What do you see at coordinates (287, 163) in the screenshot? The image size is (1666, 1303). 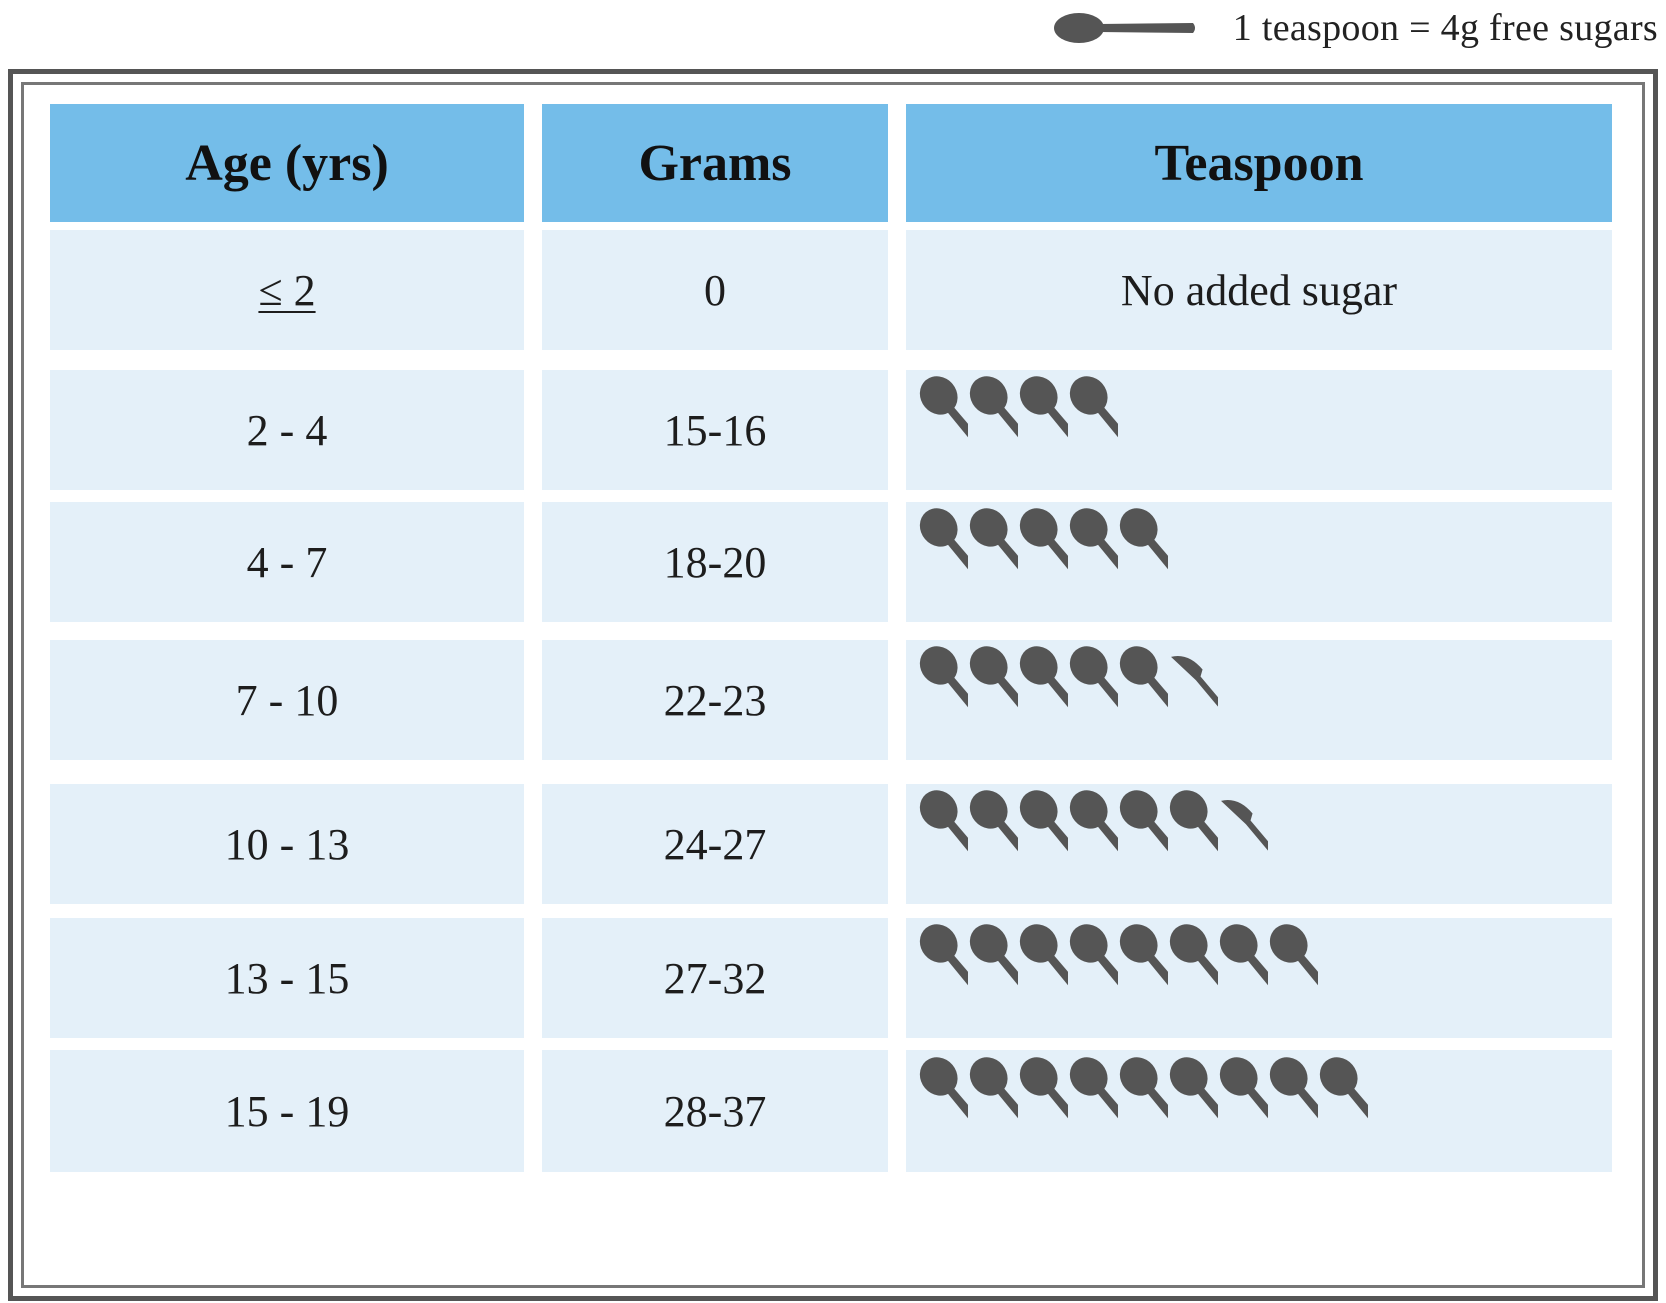 I see `header-age: Age (yrs)` at bounding box center [287, 163].